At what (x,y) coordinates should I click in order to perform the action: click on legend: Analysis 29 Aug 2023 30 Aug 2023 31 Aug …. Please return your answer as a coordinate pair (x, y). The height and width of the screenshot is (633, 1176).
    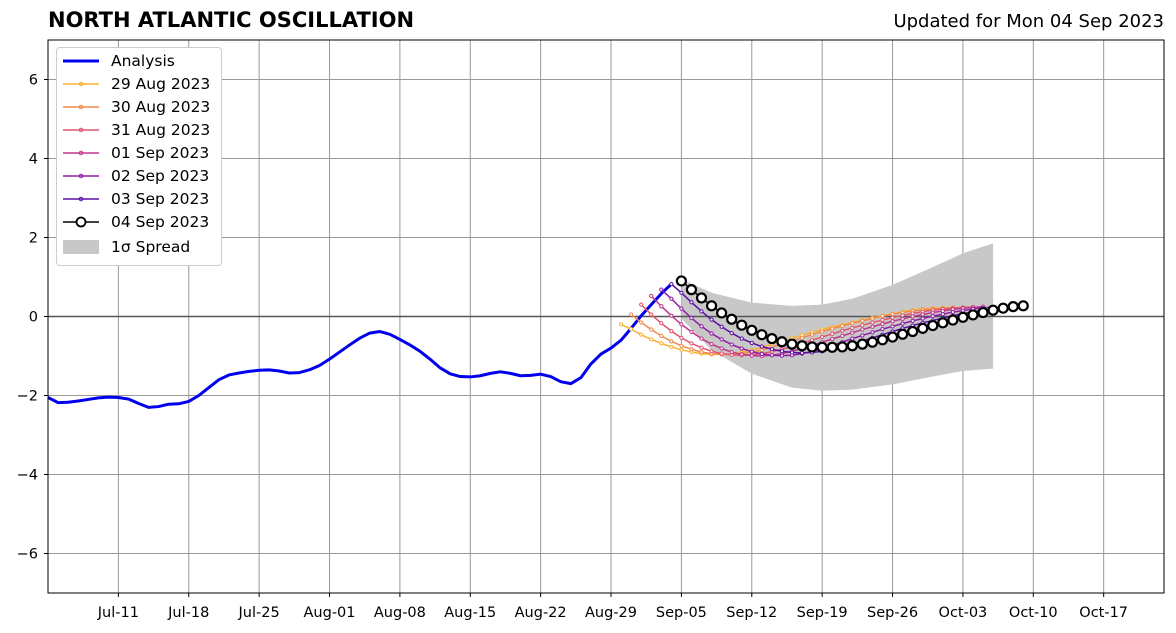
    Looking at the image, I should click on (139, 156).